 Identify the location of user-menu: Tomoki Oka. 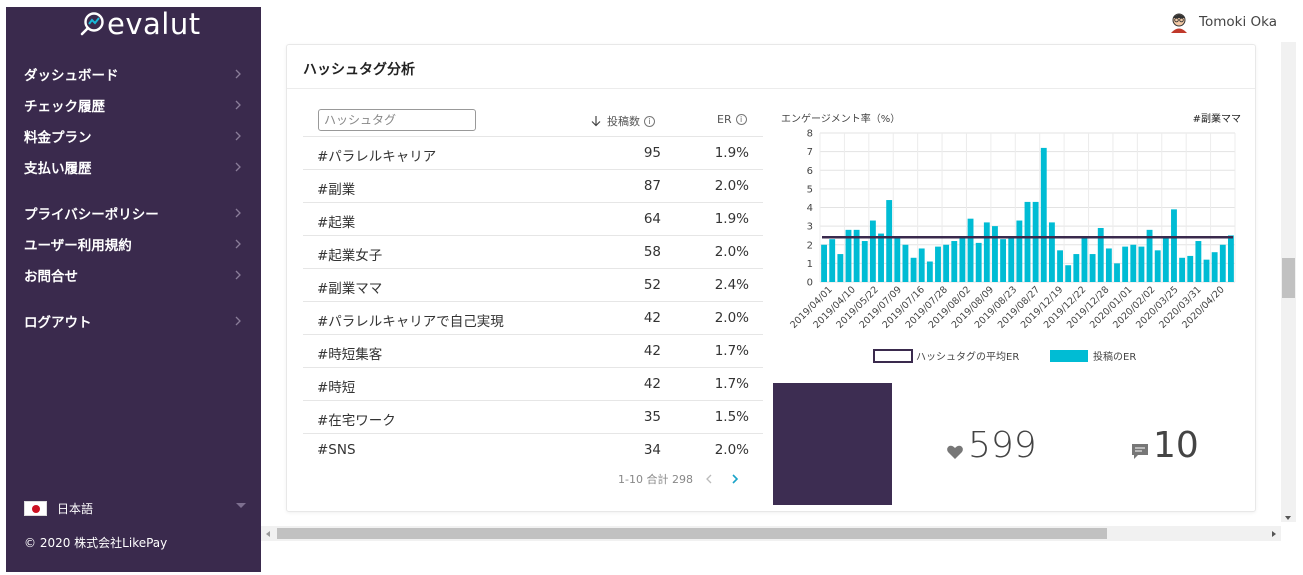
(1222, 22).